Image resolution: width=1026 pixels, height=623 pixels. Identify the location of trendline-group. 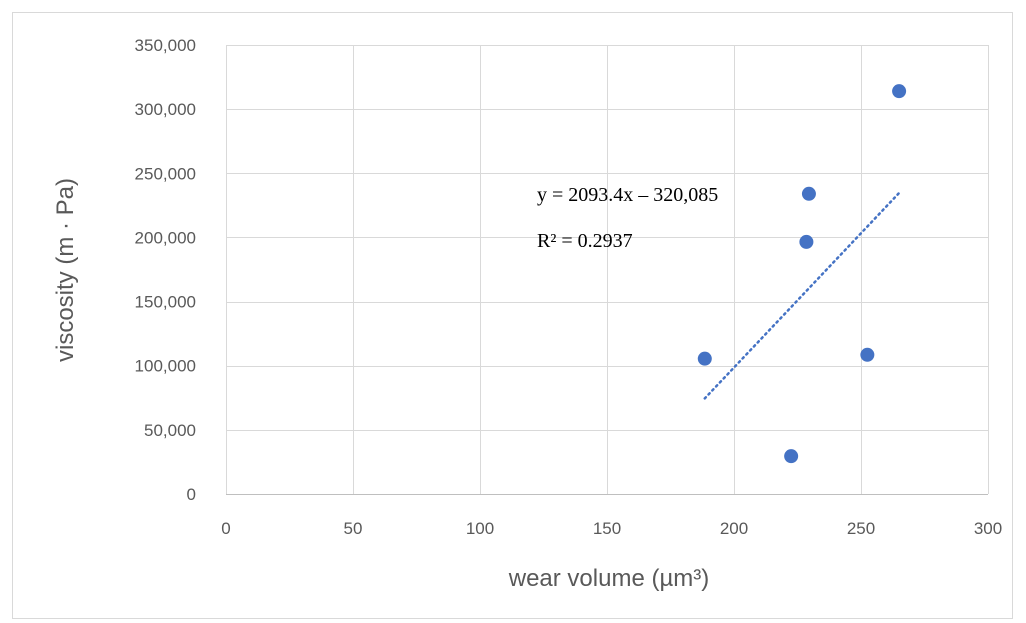
(802, 295).